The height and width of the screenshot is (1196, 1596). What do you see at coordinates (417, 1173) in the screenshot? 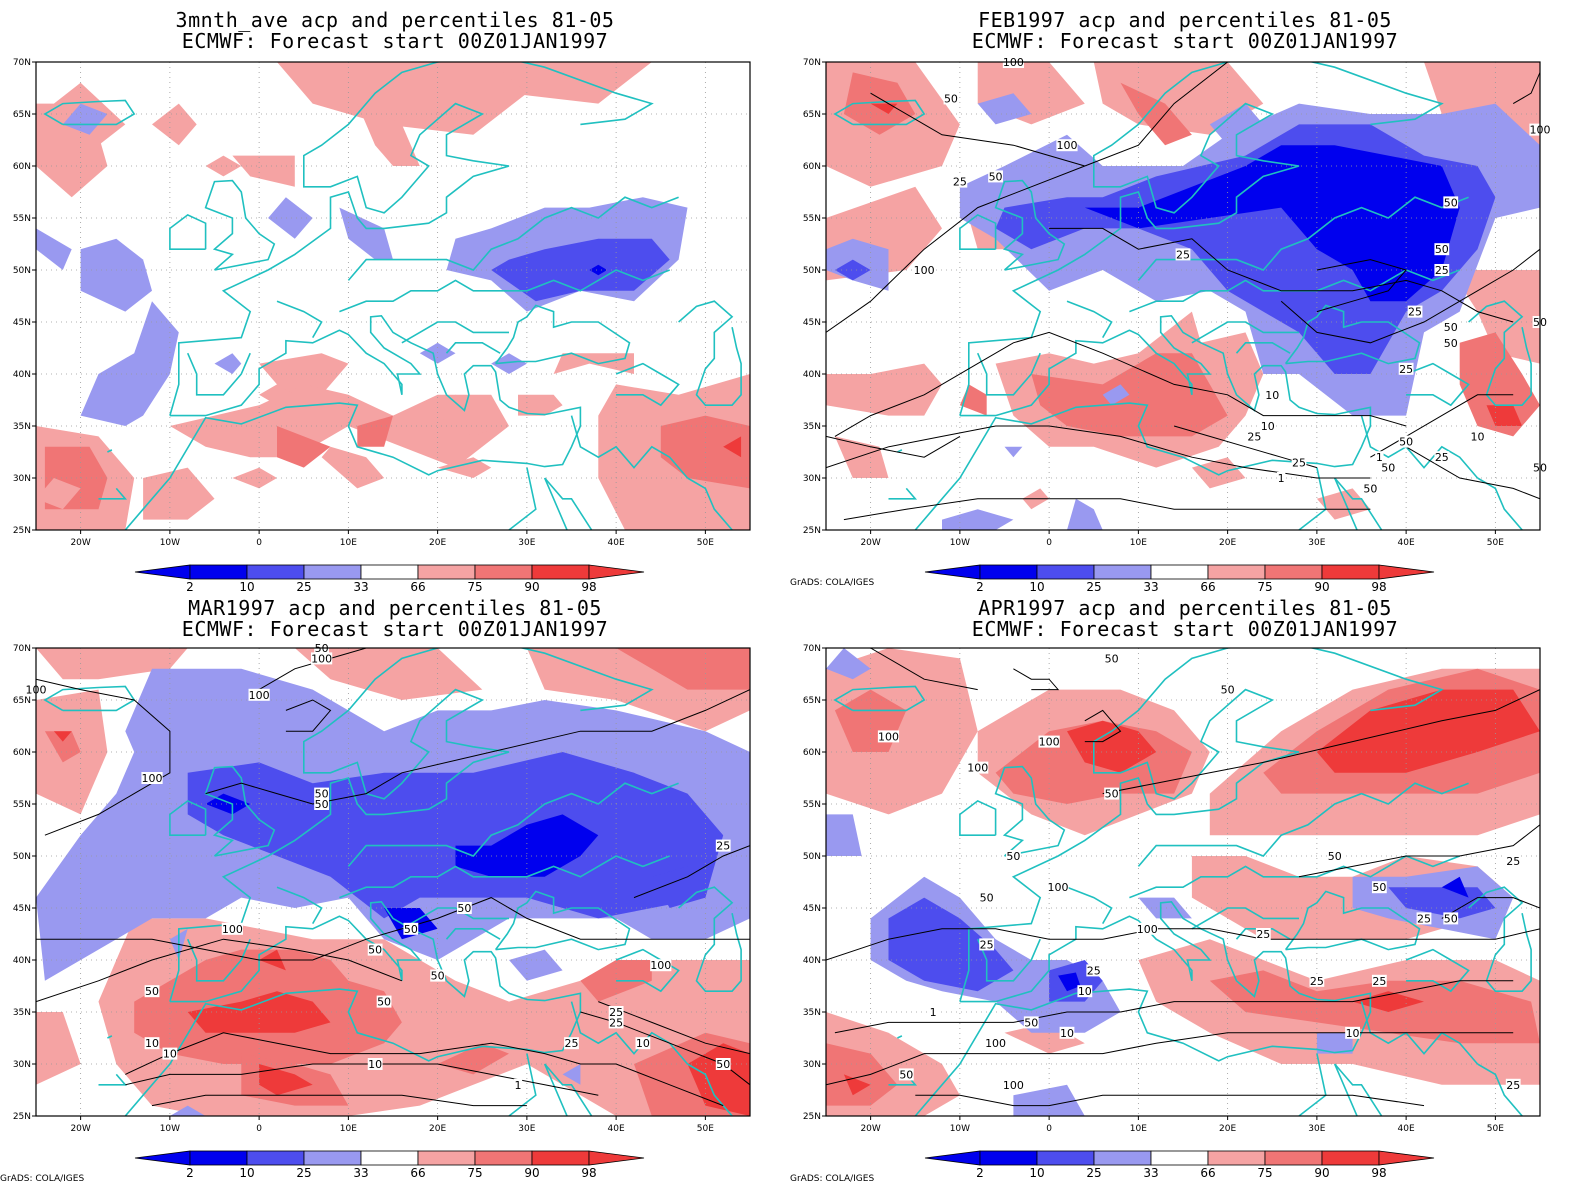
I see `colorbar-label: 66` at bounding box center [417, 1173].